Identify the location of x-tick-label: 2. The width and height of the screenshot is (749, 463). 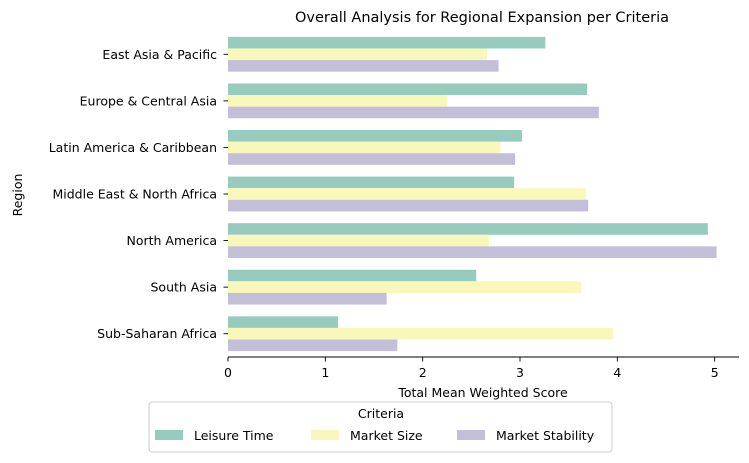
(423, 372).